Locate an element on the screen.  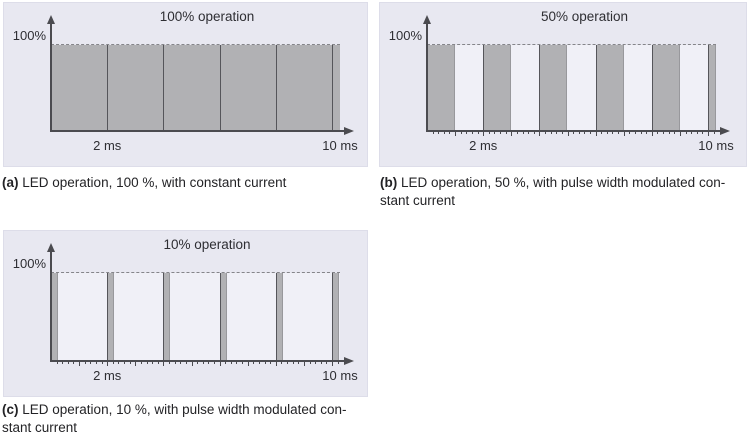
y-axis-arrow-icon is located at coordinates (51, 19).